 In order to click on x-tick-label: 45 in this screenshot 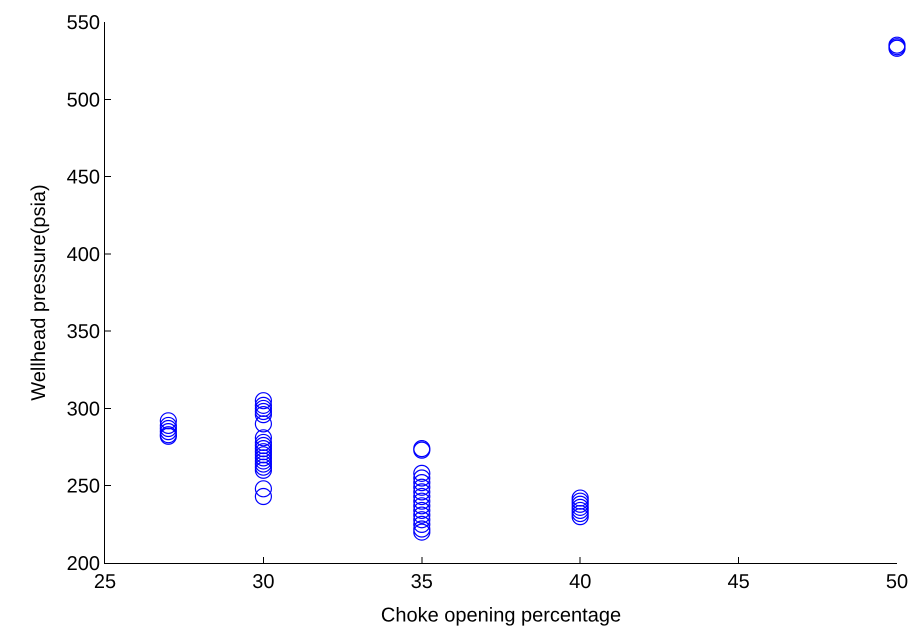, I will do `click(738, 582)`.